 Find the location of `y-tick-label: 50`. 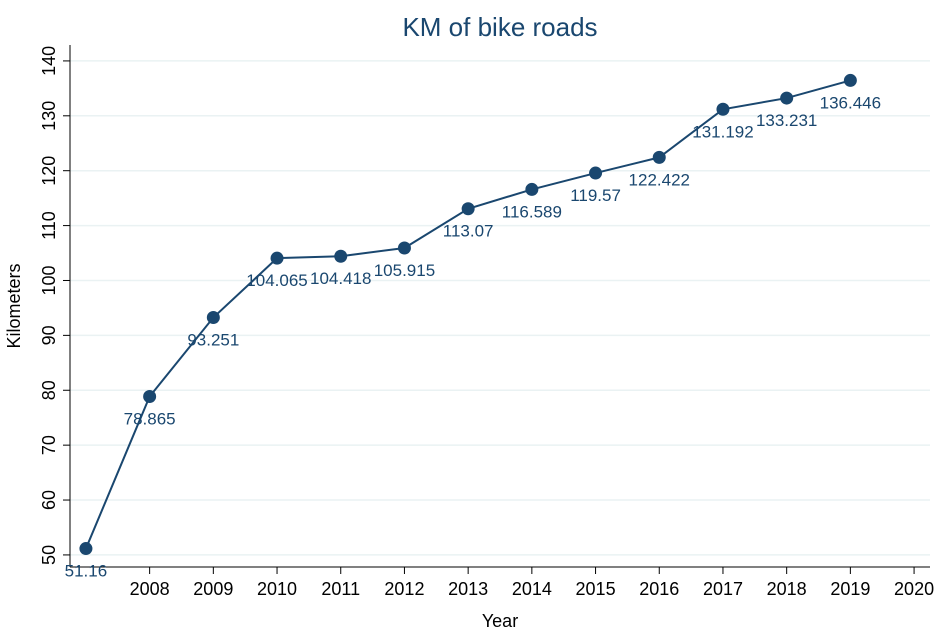

y-tick-label: 50 is located at coordinates (49, 555).